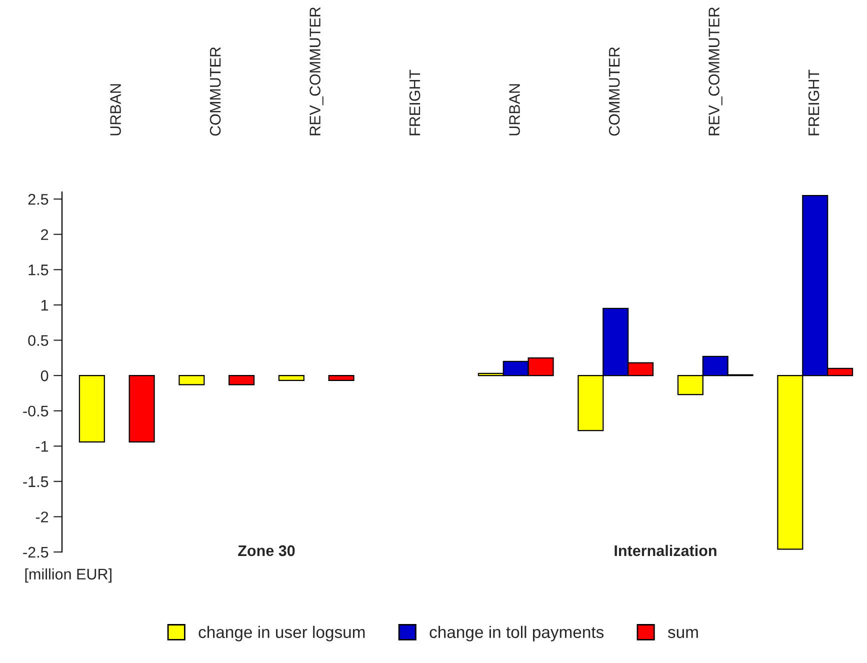 The height and width of the screenshot is (663, 867). I want to click on y-tick-label: 0, so click(44, 376).